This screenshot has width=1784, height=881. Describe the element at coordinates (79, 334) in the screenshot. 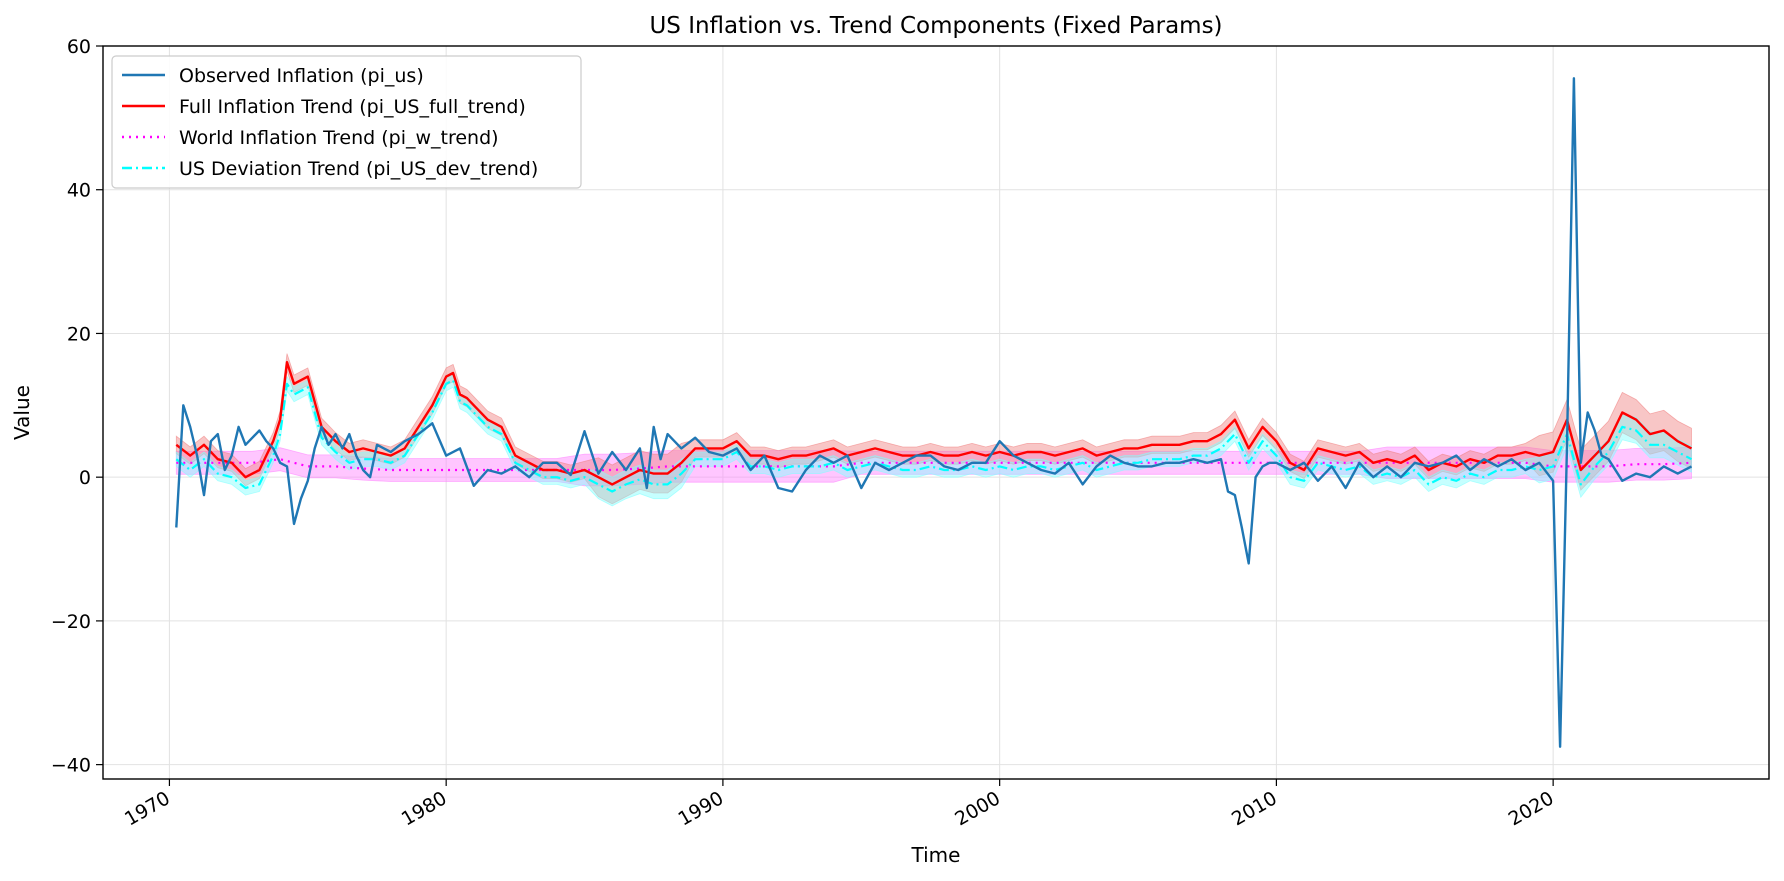

I see `y-tick-label: 20` at that location.